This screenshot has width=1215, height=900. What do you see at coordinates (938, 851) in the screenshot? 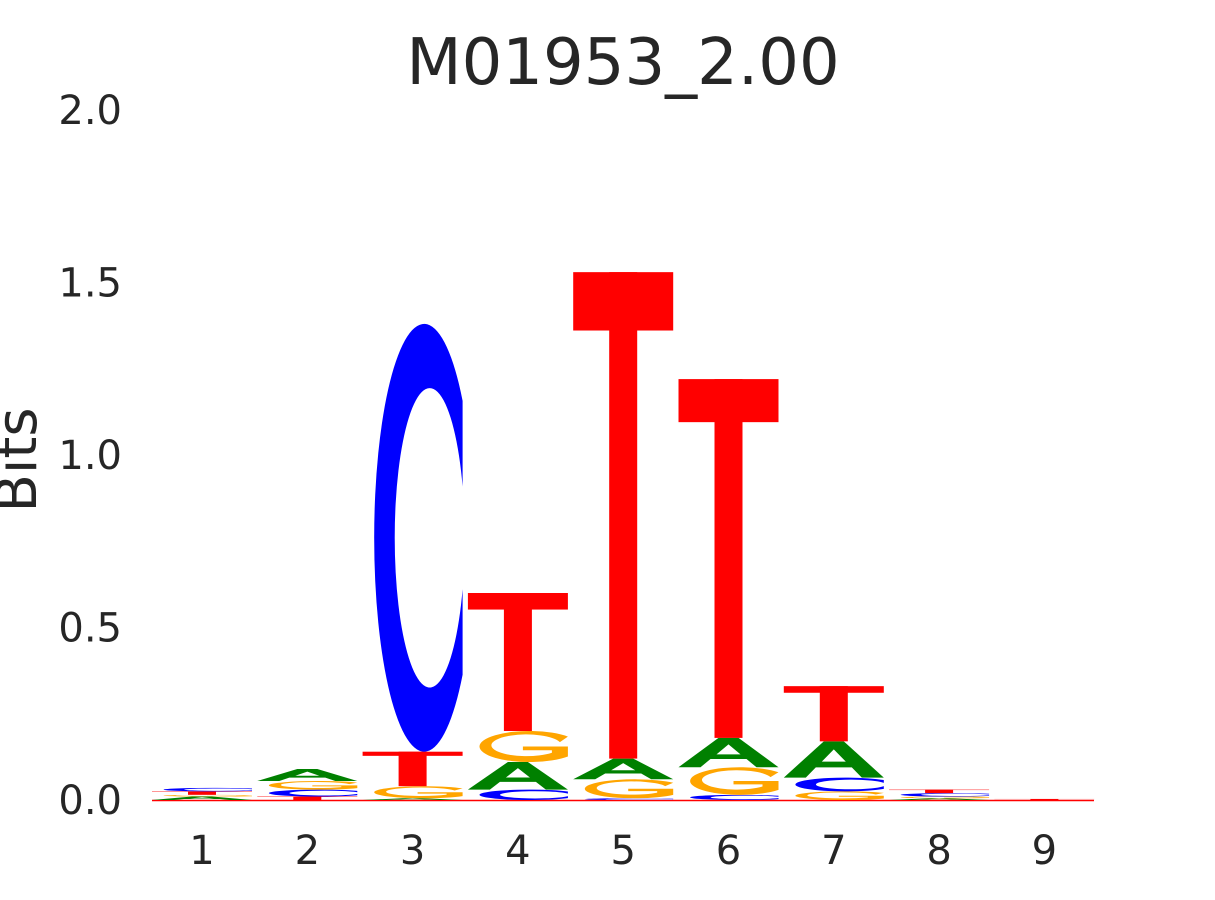
I see `x-tick-label: 8` at bounding box center [938, 851].